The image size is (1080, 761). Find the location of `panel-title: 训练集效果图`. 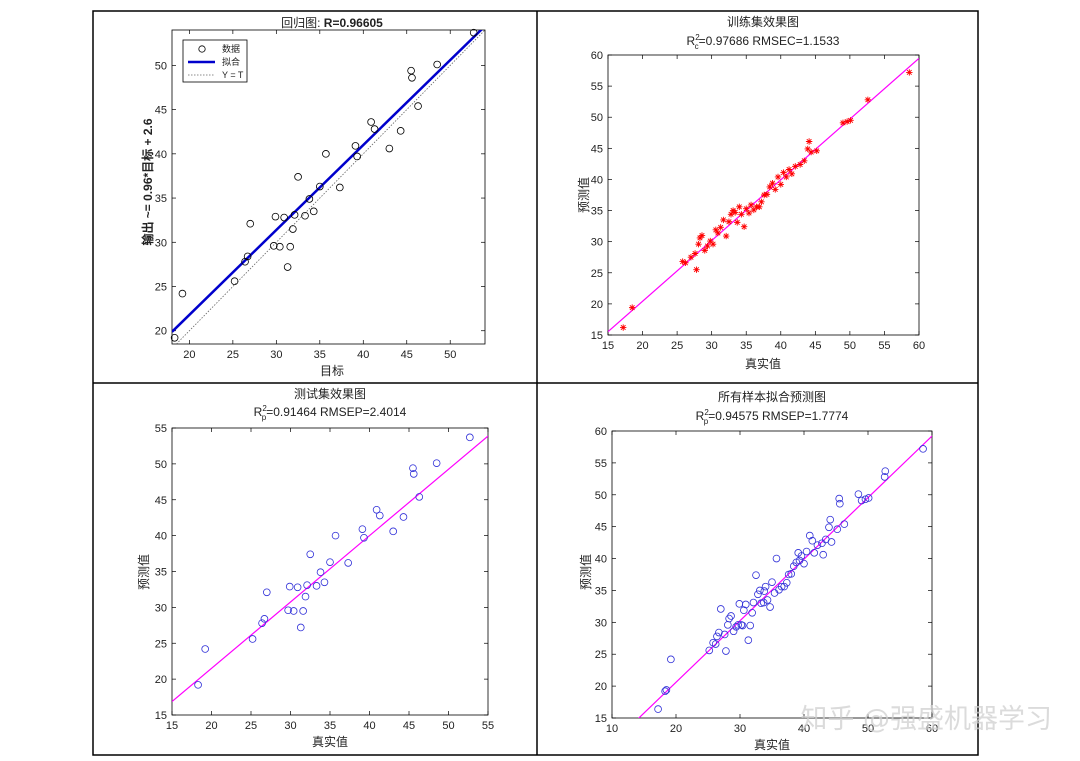

panel-title: 训练集效果图 is located at coordinates (763, 21).